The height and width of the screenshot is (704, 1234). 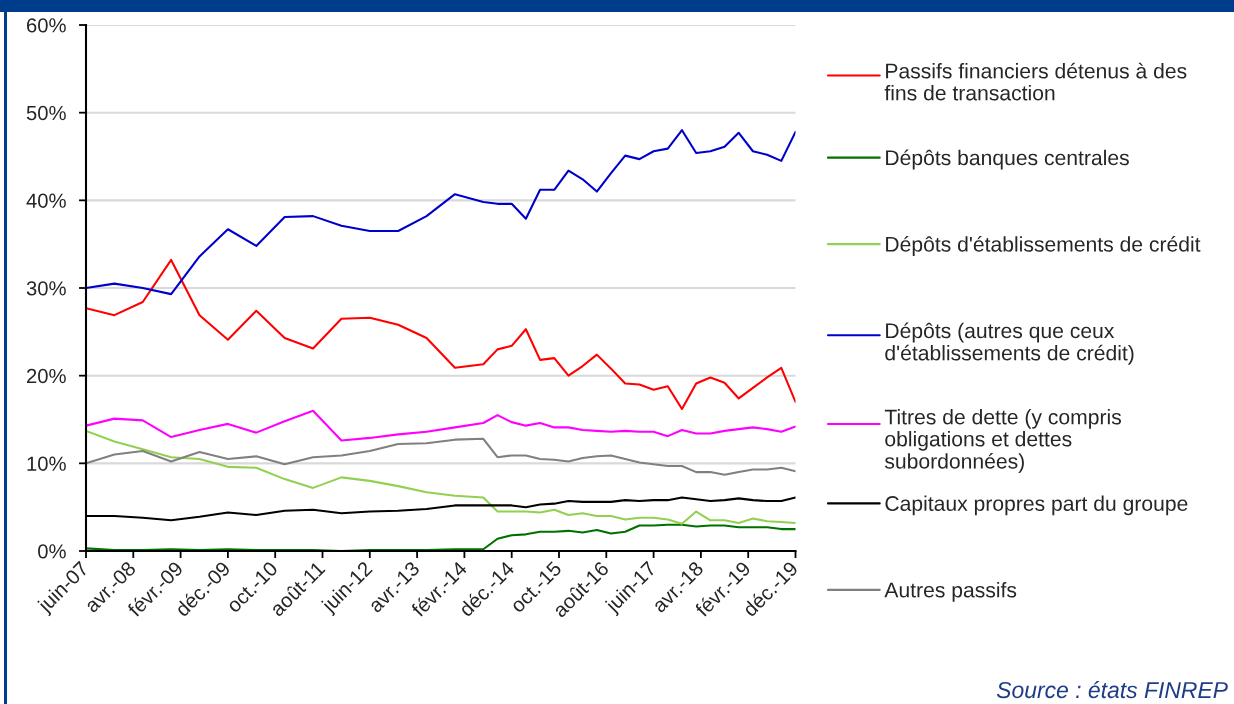 What do you see at coordinates (52, 551) in the screenshot?
I see `y-tick-label: 0%` at bounding box center [52, 551].